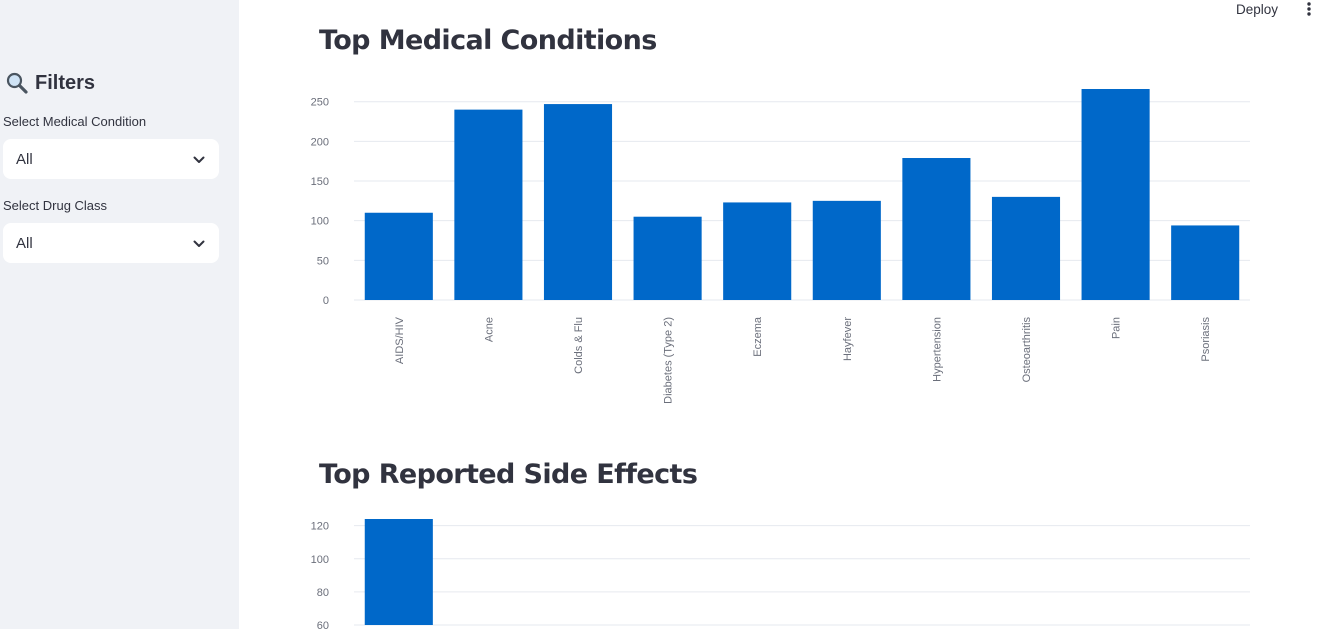 This screenshot has height=629, width=1341. What do you see at coordinates (669, 360) in the screenshot?
I see `x-tick-label: Diabetes (Type 2)` at bounding box center [669, 360].